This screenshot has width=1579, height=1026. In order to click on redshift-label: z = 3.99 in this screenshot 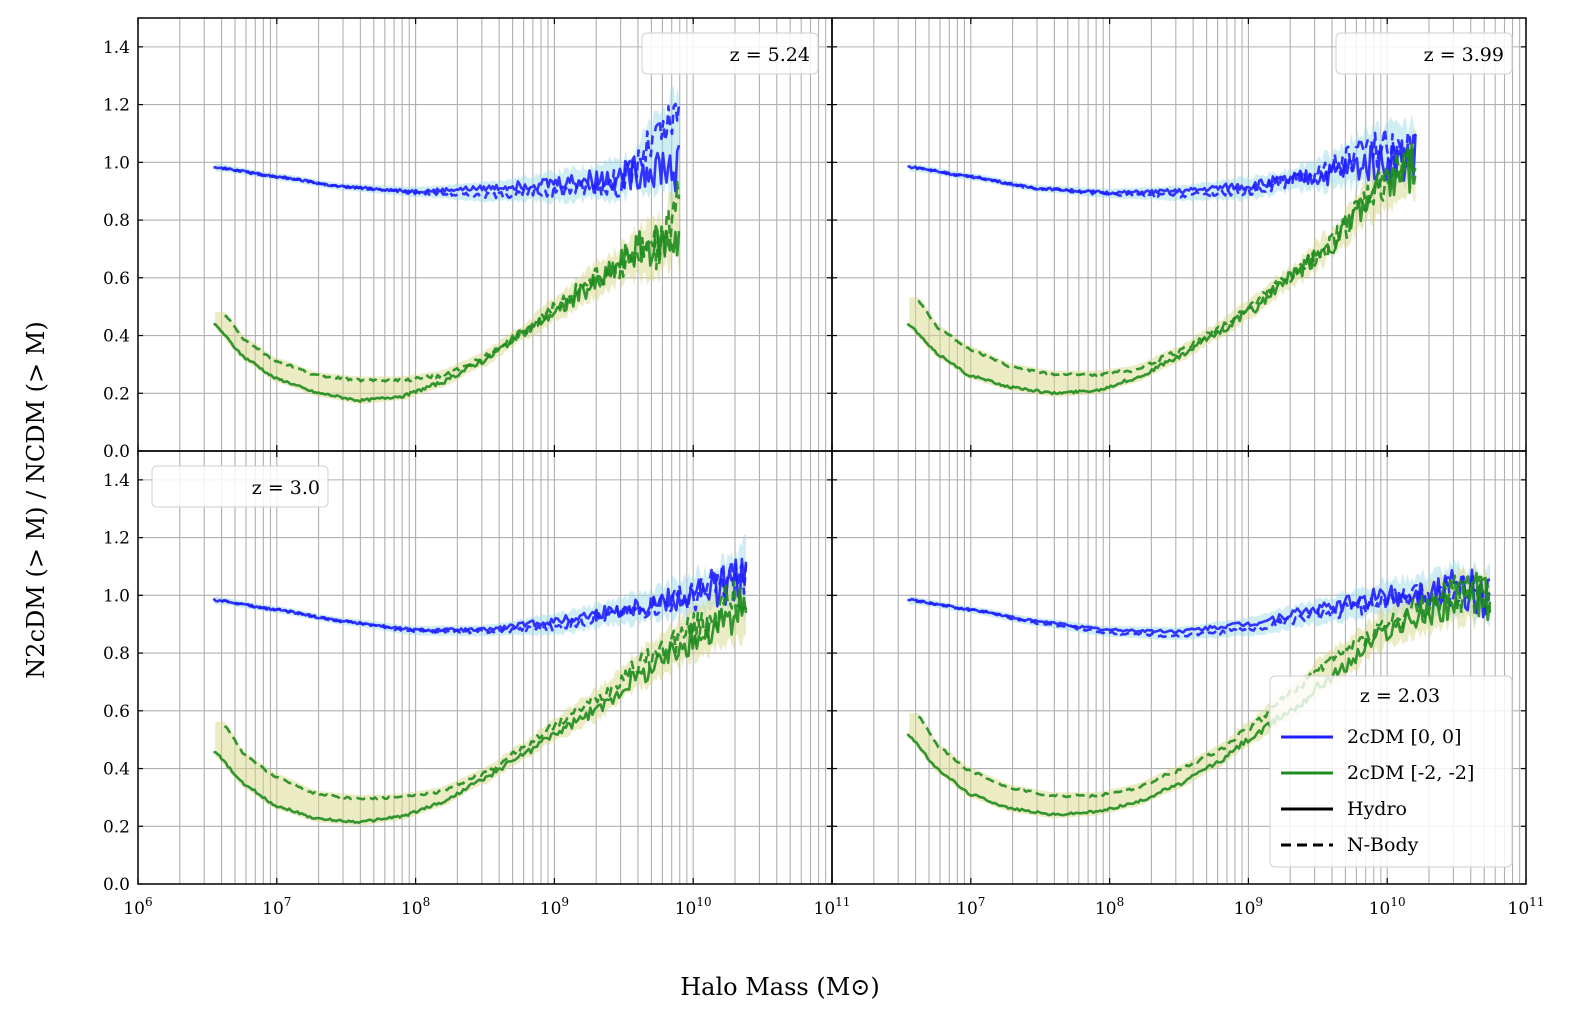, I will do `click(1464, 55)`.